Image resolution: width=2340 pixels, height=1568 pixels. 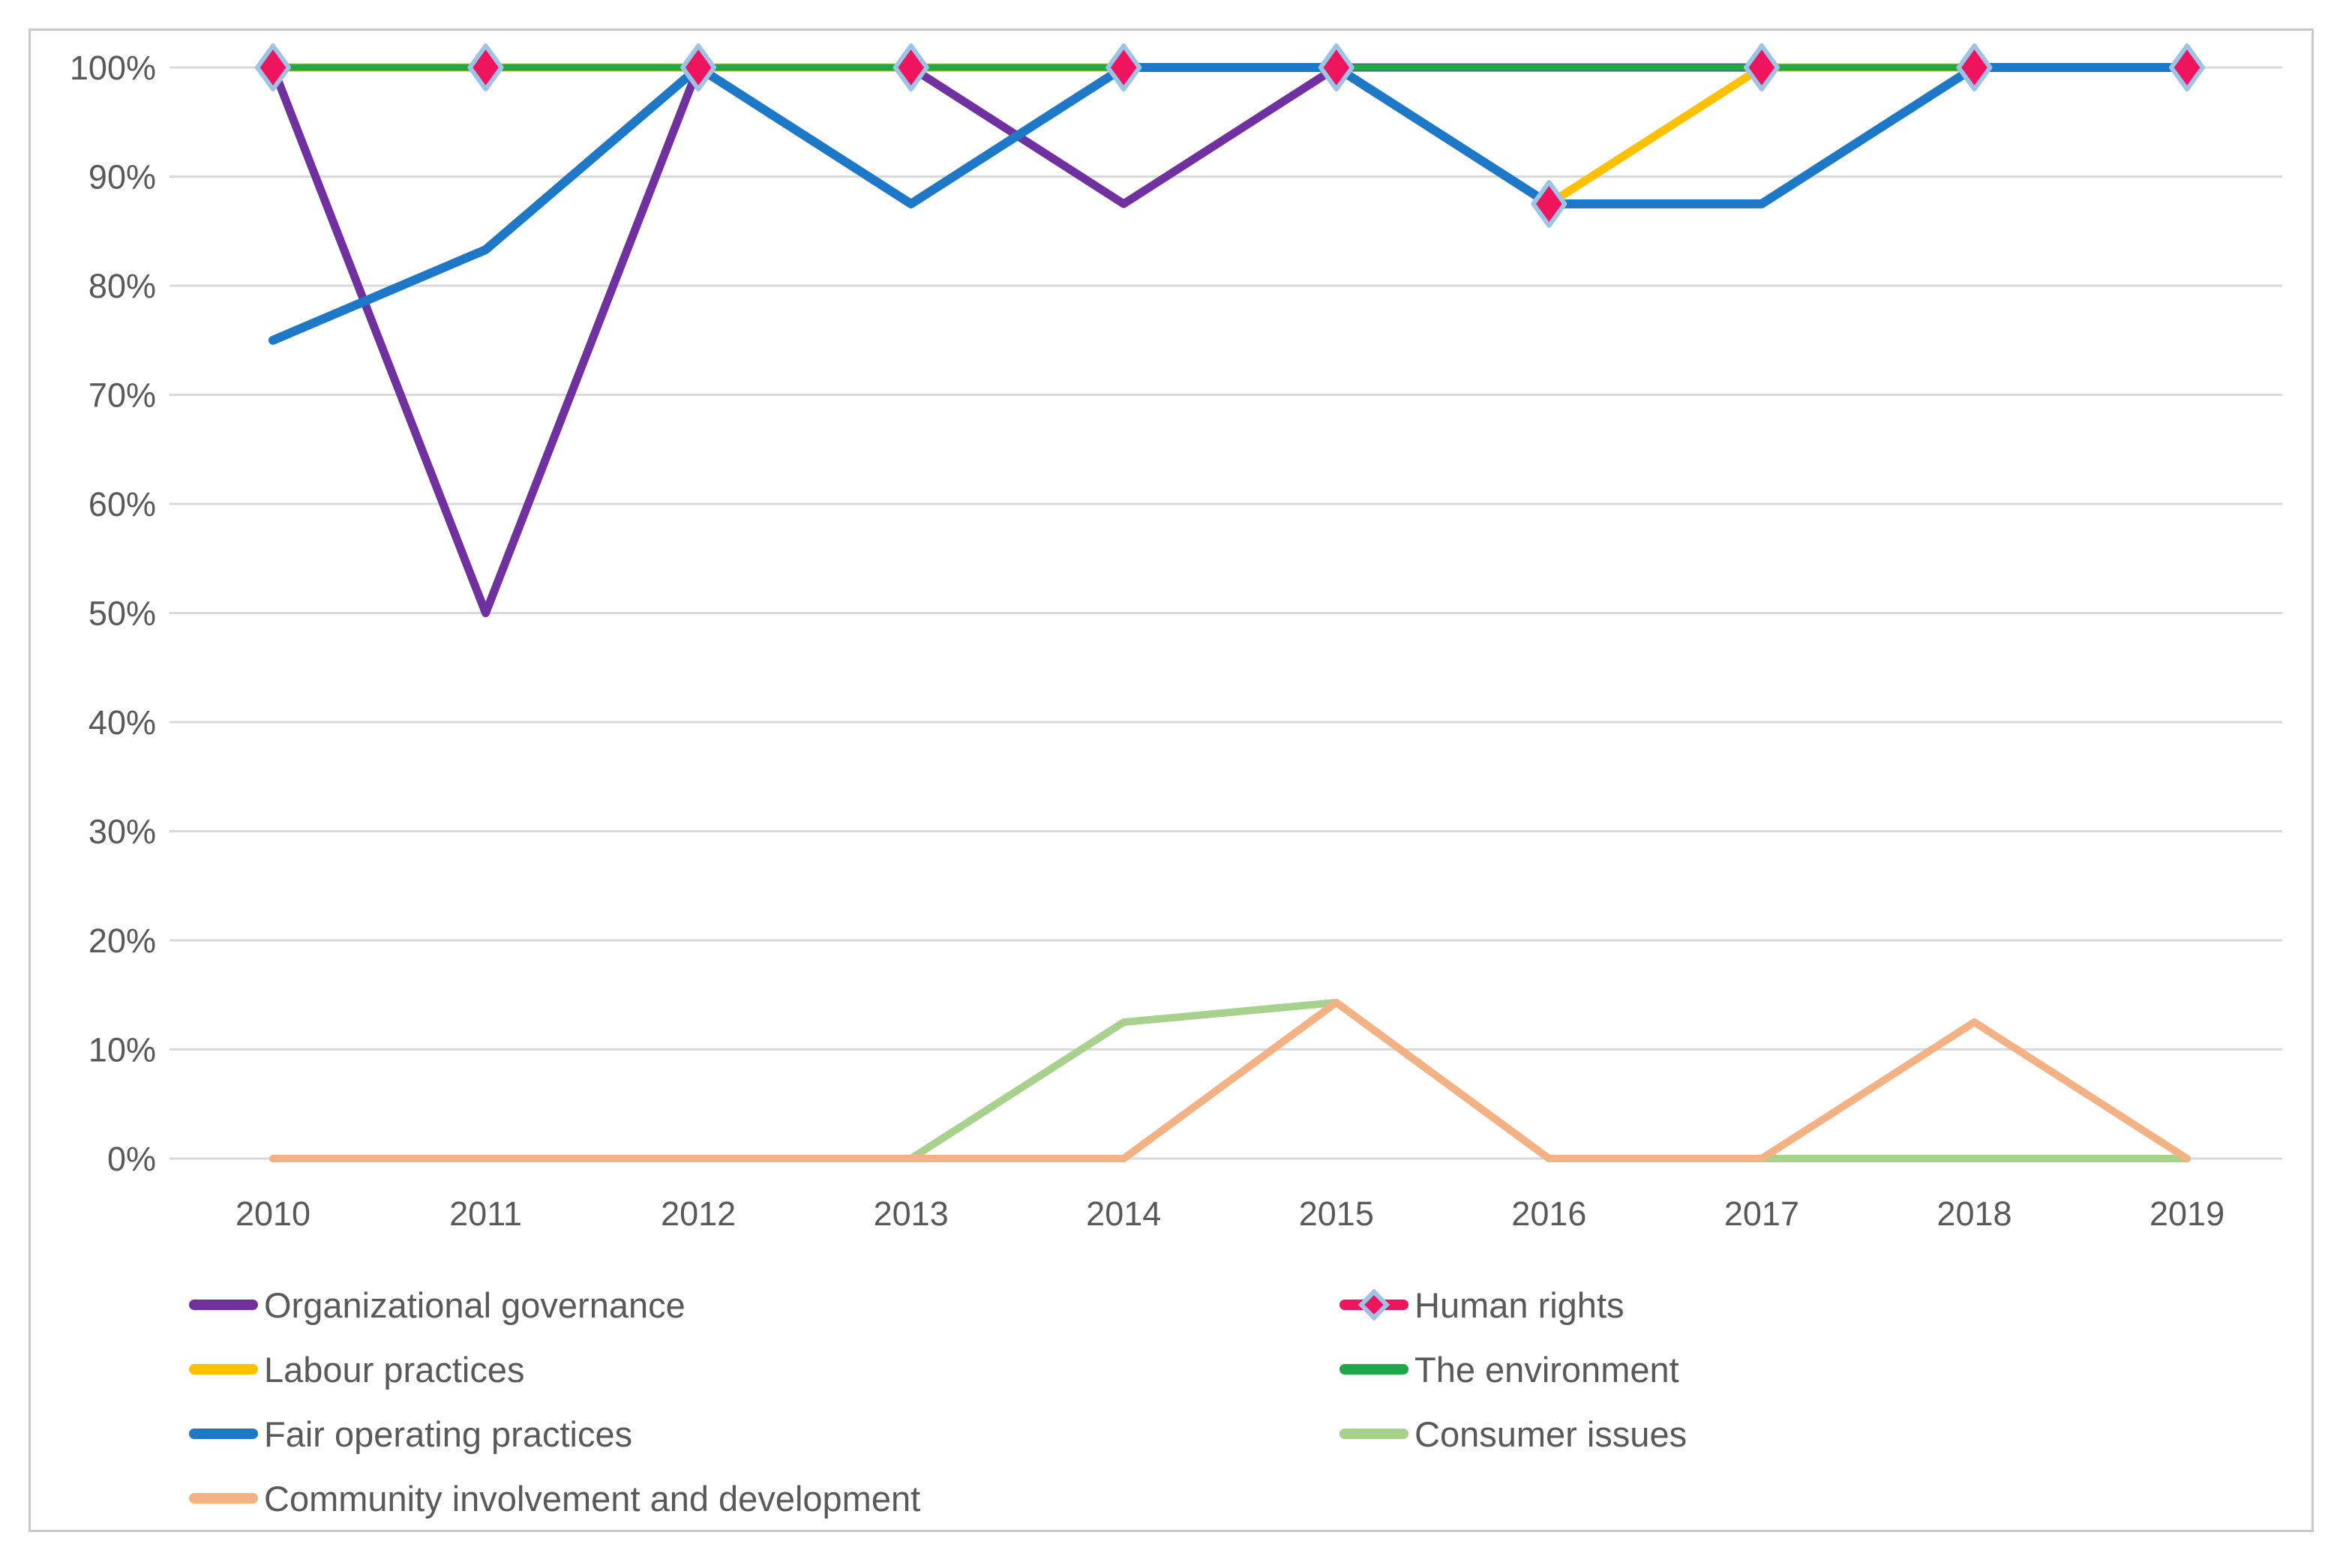 What do you see at coordinates (1230, 204) in the screenshot?
I see `series-line-fair-operating-practices` at bounding box center [1230, 204].